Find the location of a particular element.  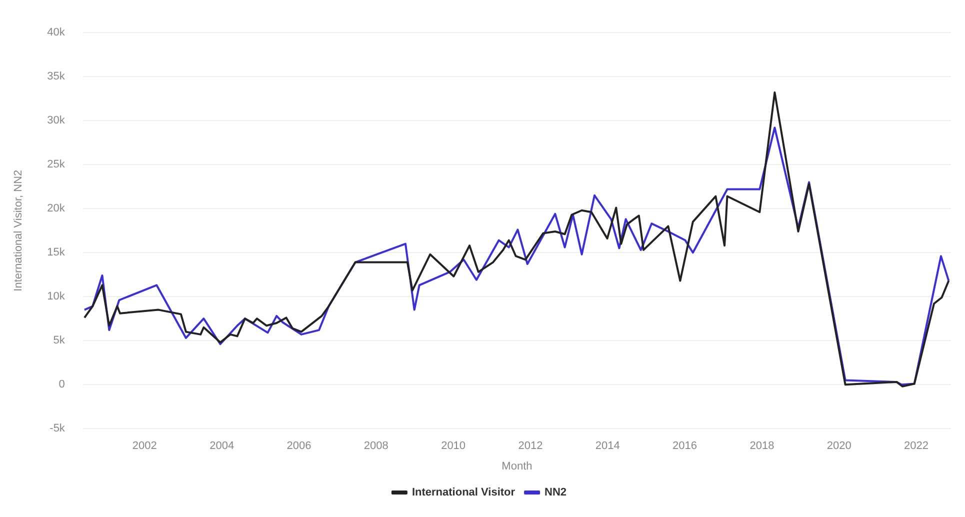

y-tick-label: 15k is located at coordinates (56, 252).